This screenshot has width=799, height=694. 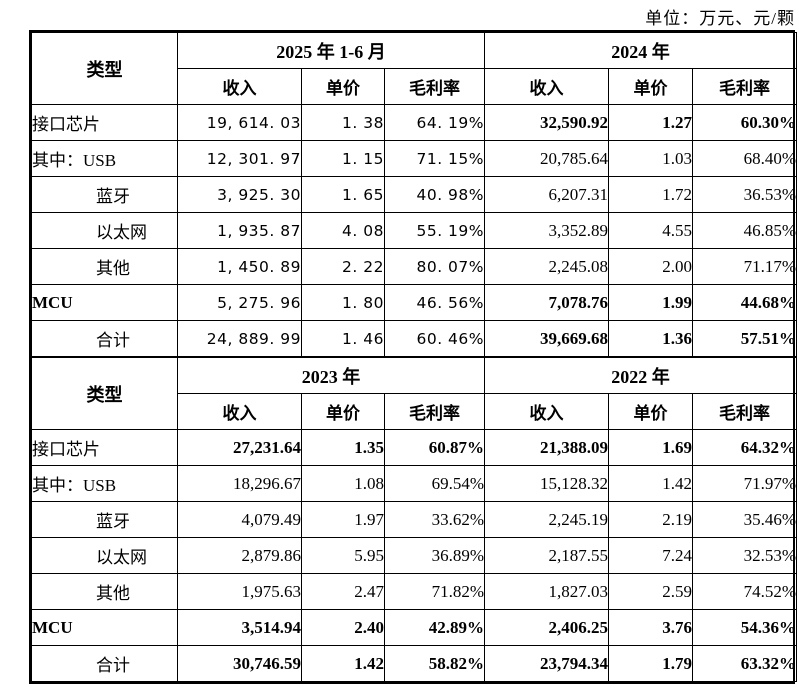 I want to click on revenue-cell: 3, 925. 30, so click(x=239, y=194).